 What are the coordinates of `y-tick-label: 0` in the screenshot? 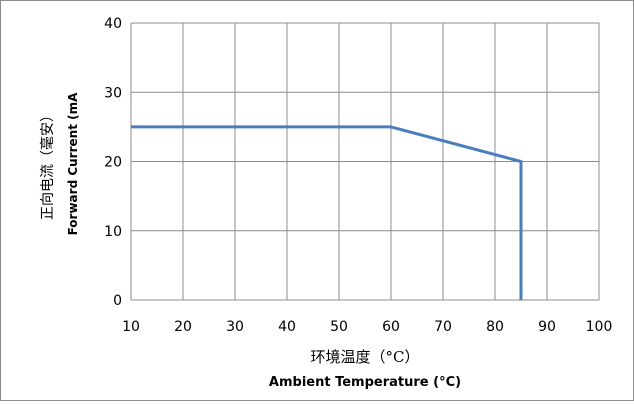 It's located at (117, 301).